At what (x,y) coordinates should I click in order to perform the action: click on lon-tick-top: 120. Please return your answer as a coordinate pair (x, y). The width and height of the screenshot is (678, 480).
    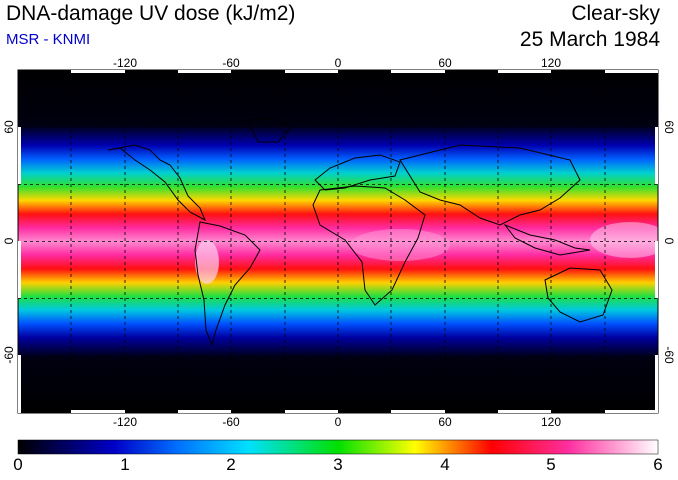
    Looking at the image, I should click on (551, 63).